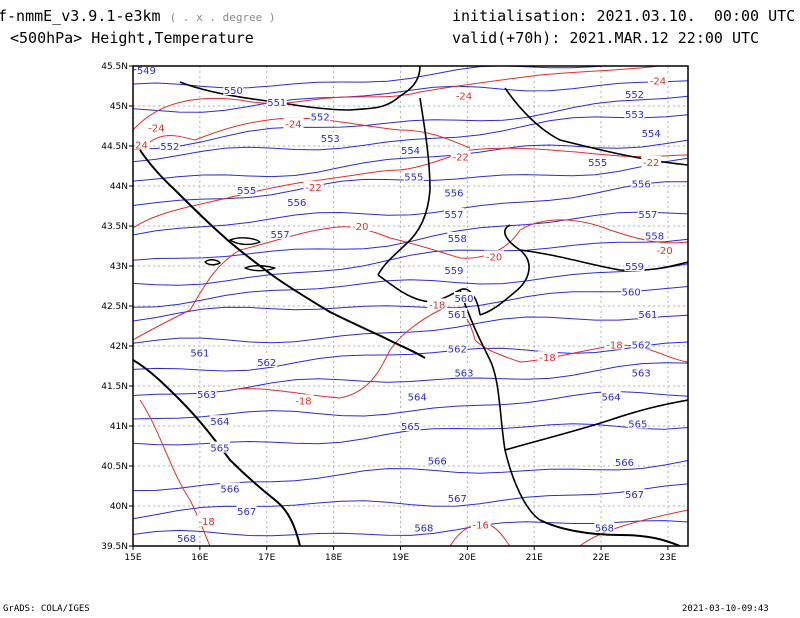  What do you see at coordinates (296, 203) in the screenshot?
I see `height-contour-label: 556` at bounding box center [296, 203].